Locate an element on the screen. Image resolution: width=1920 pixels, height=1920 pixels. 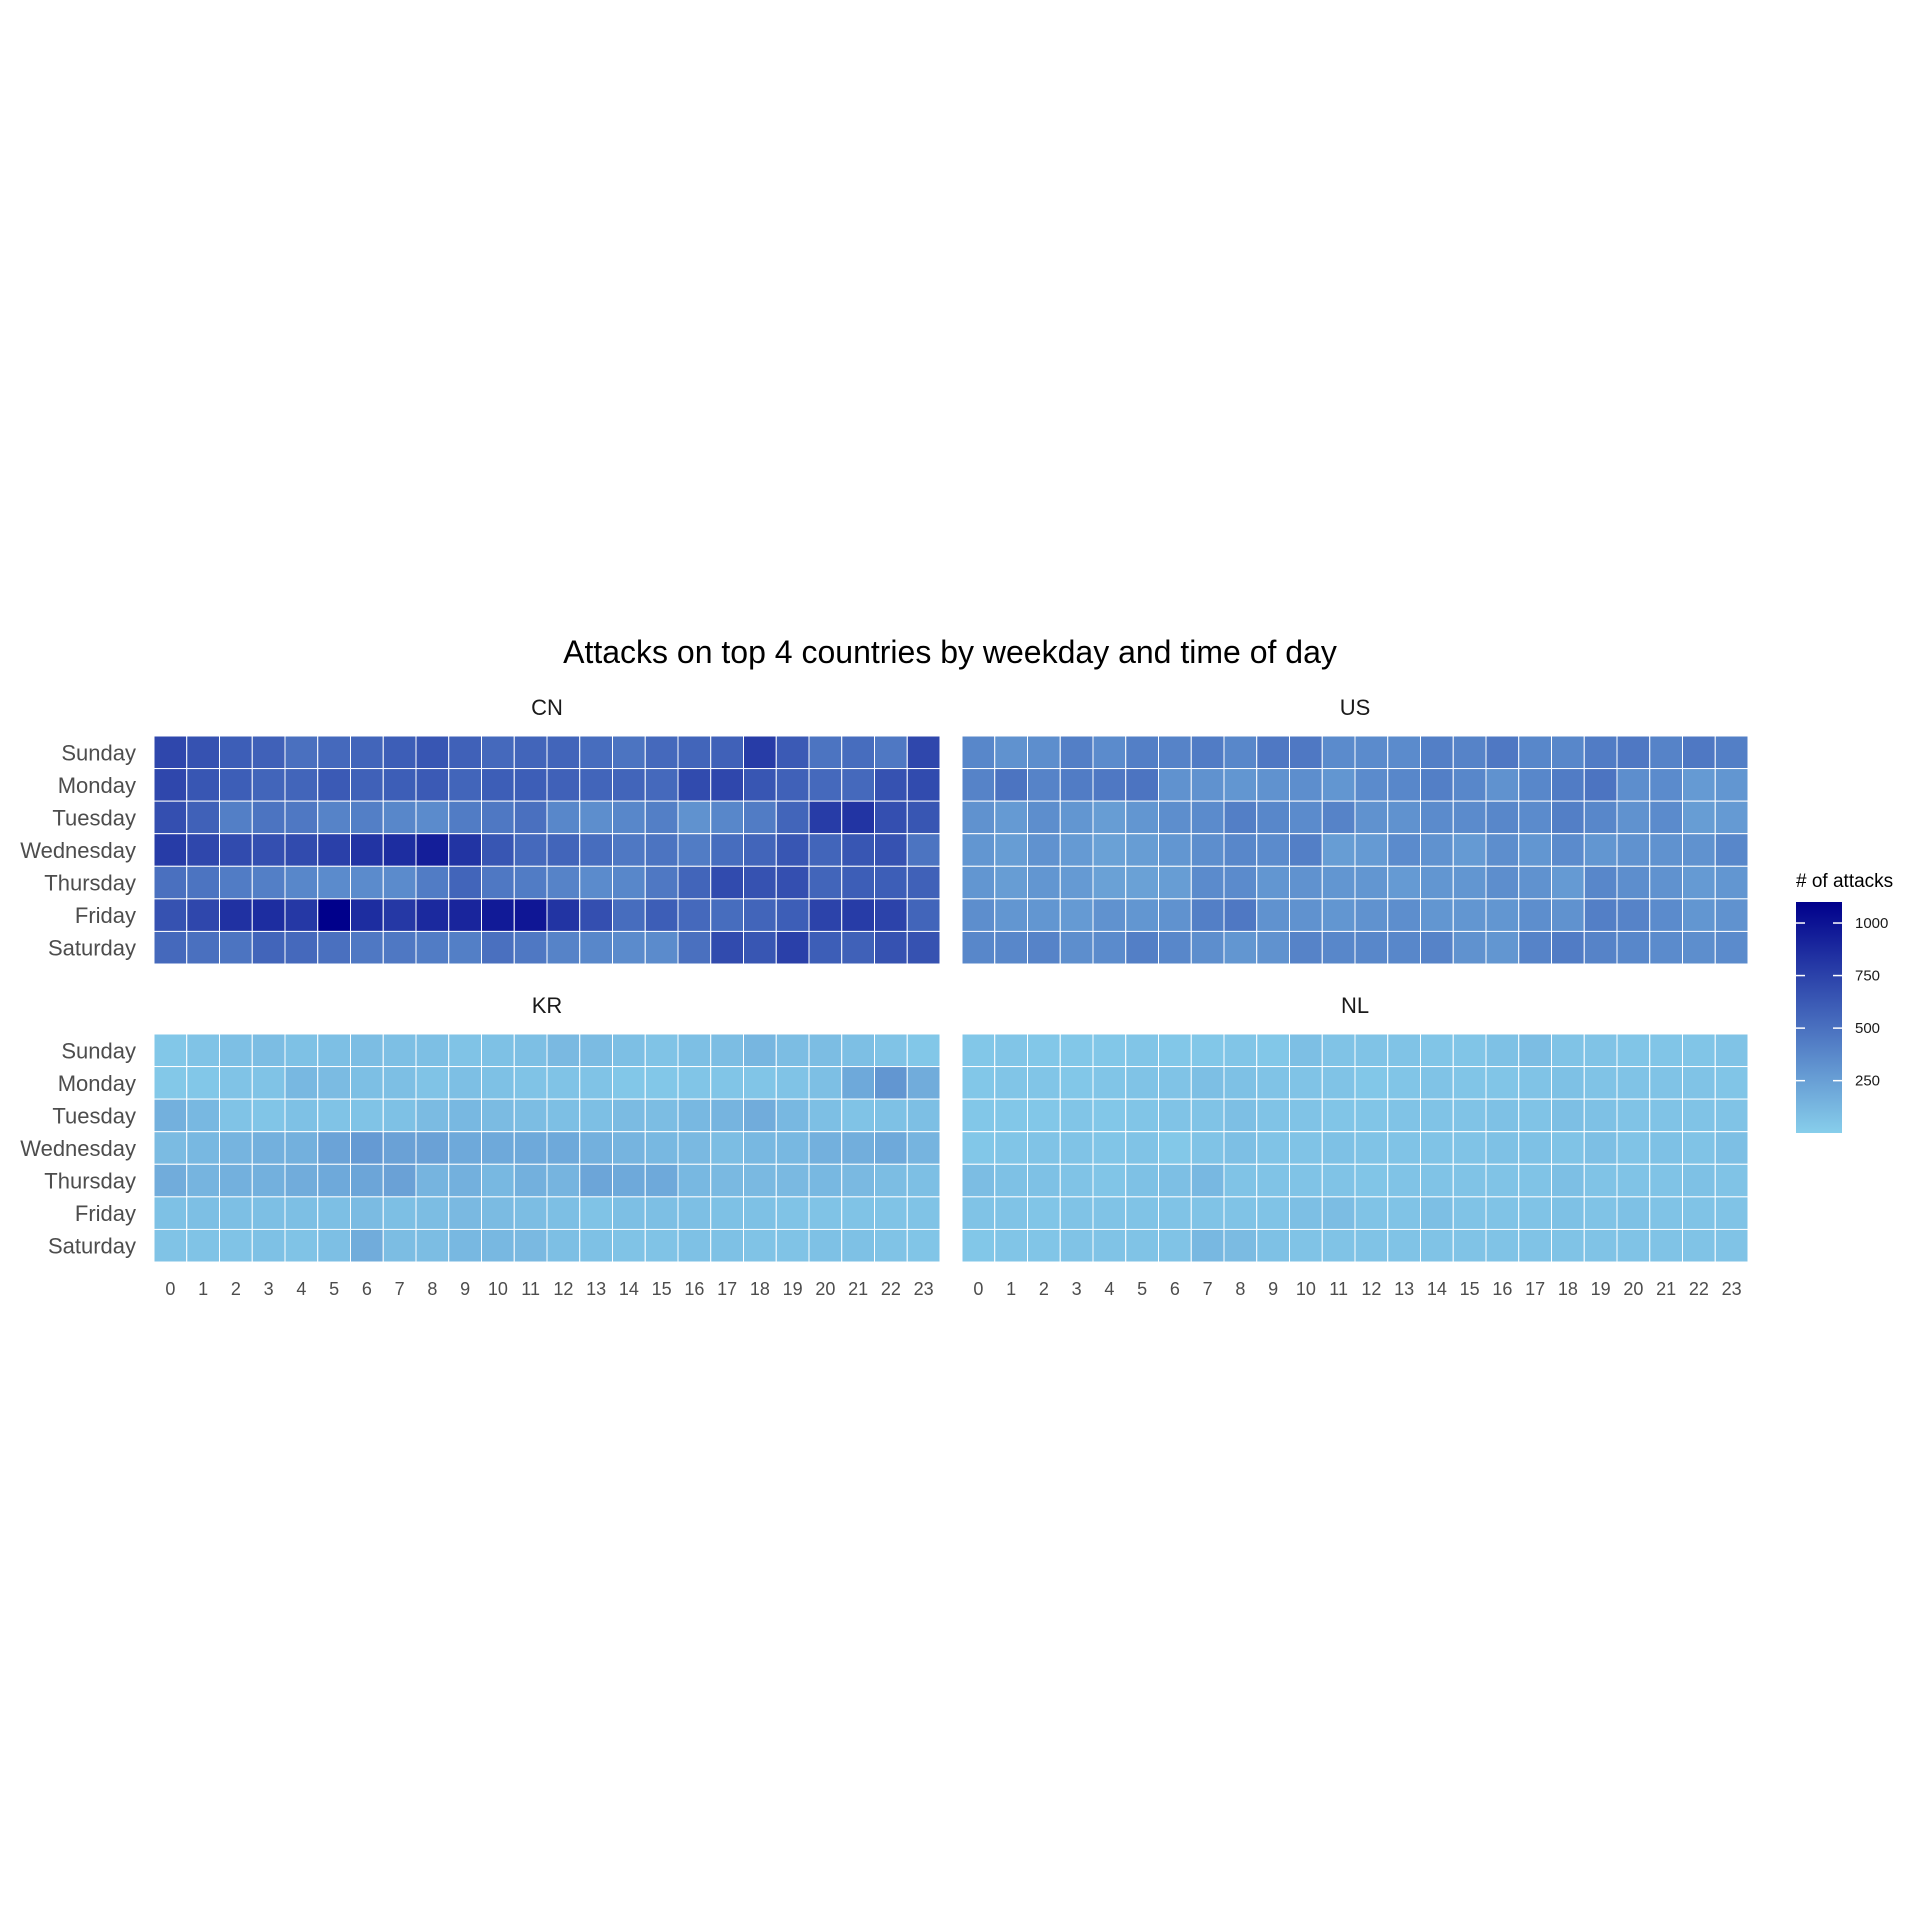
y-tick-label: Saturday is located at coordinates (92, 1246).